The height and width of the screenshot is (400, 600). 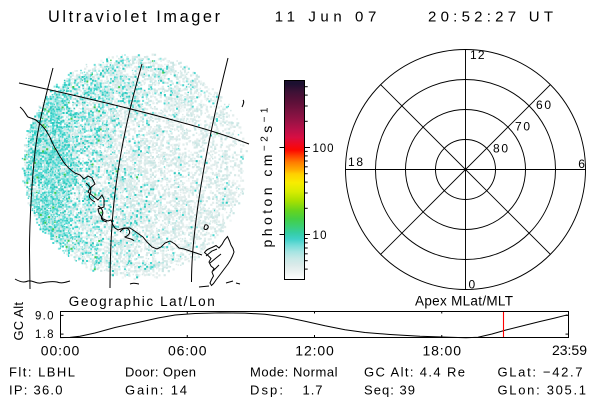 What do you see at coordinates (472, 285) in the screenshot?
I see `svg-text: 0` at bounding box center [472, 285].